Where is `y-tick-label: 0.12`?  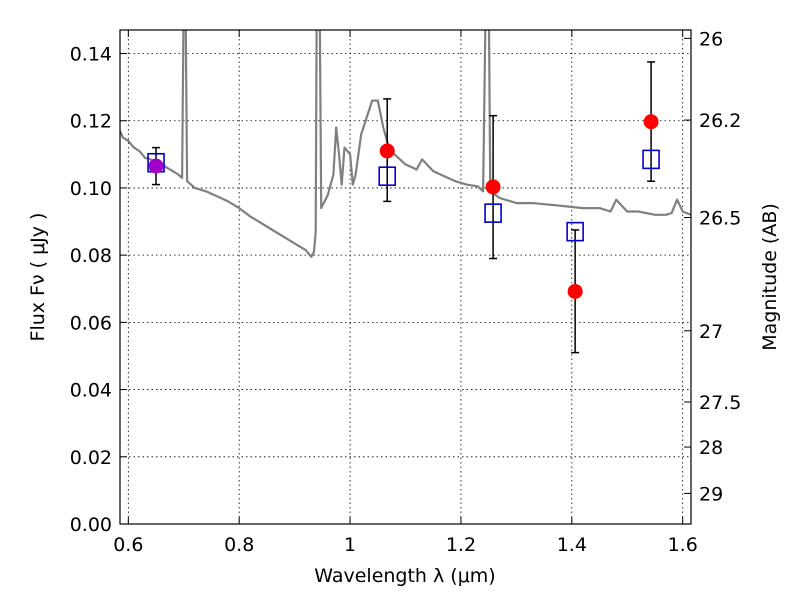 y-tick-label: 0.12 is located at coordinates (91, 122).